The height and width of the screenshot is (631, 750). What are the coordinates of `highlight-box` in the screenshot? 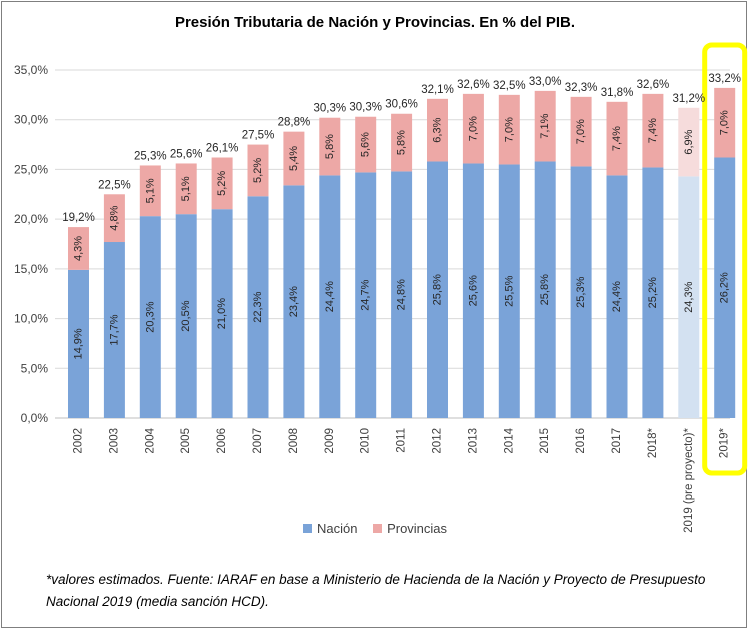 It's located at (725, 259).